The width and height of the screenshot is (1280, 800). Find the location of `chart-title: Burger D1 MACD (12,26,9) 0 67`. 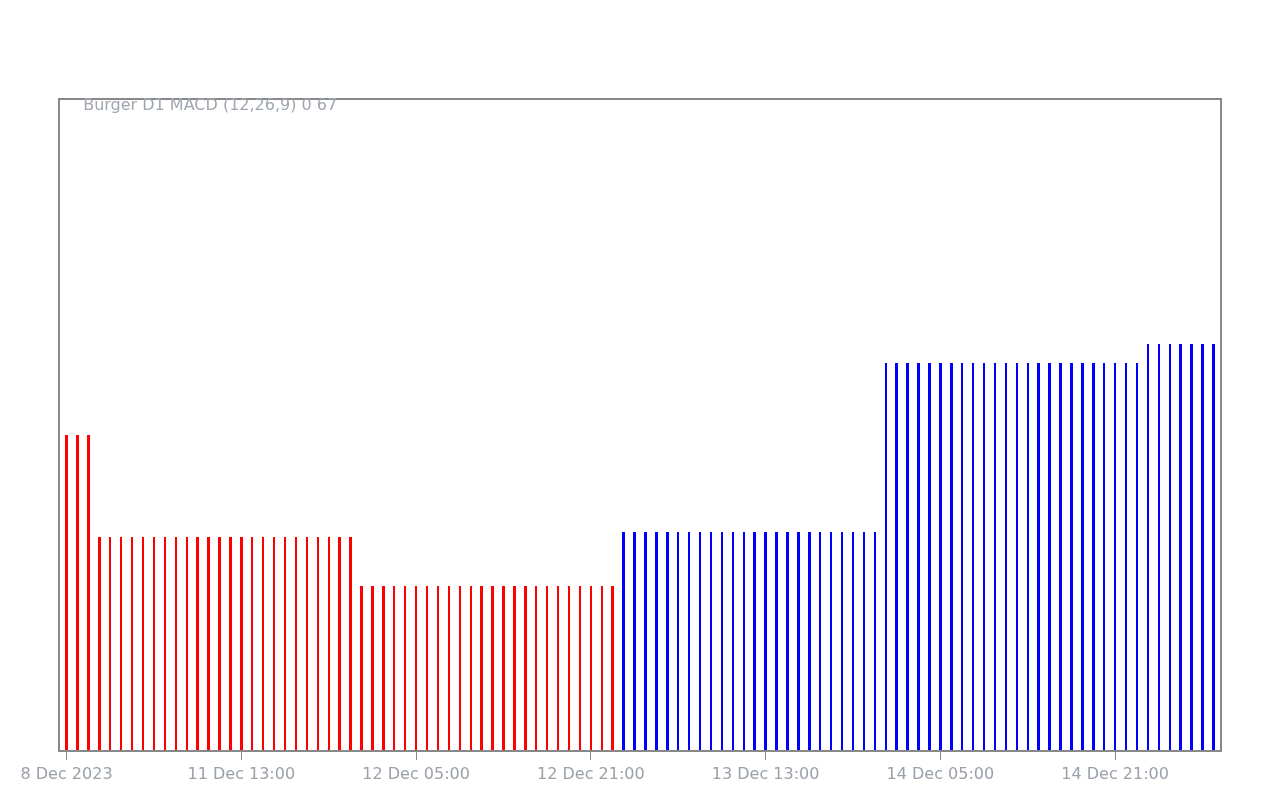

chart-title: Burger D1 MACD (12,26,9) 0 67 is located at coordinates (210, 105).